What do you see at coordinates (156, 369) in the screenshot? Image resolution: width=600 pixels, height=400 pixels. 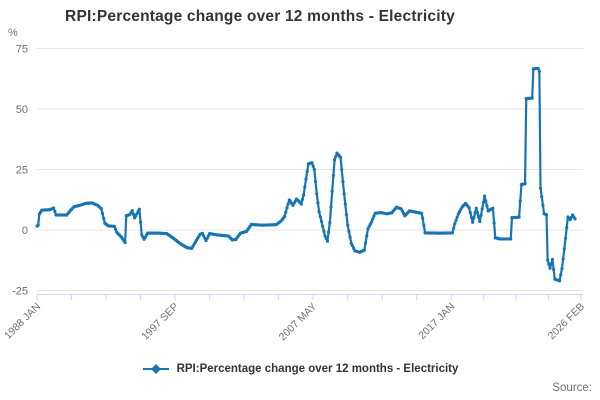 I see `legend-line-with-diamond-icon` at bounding box center [156, 369].